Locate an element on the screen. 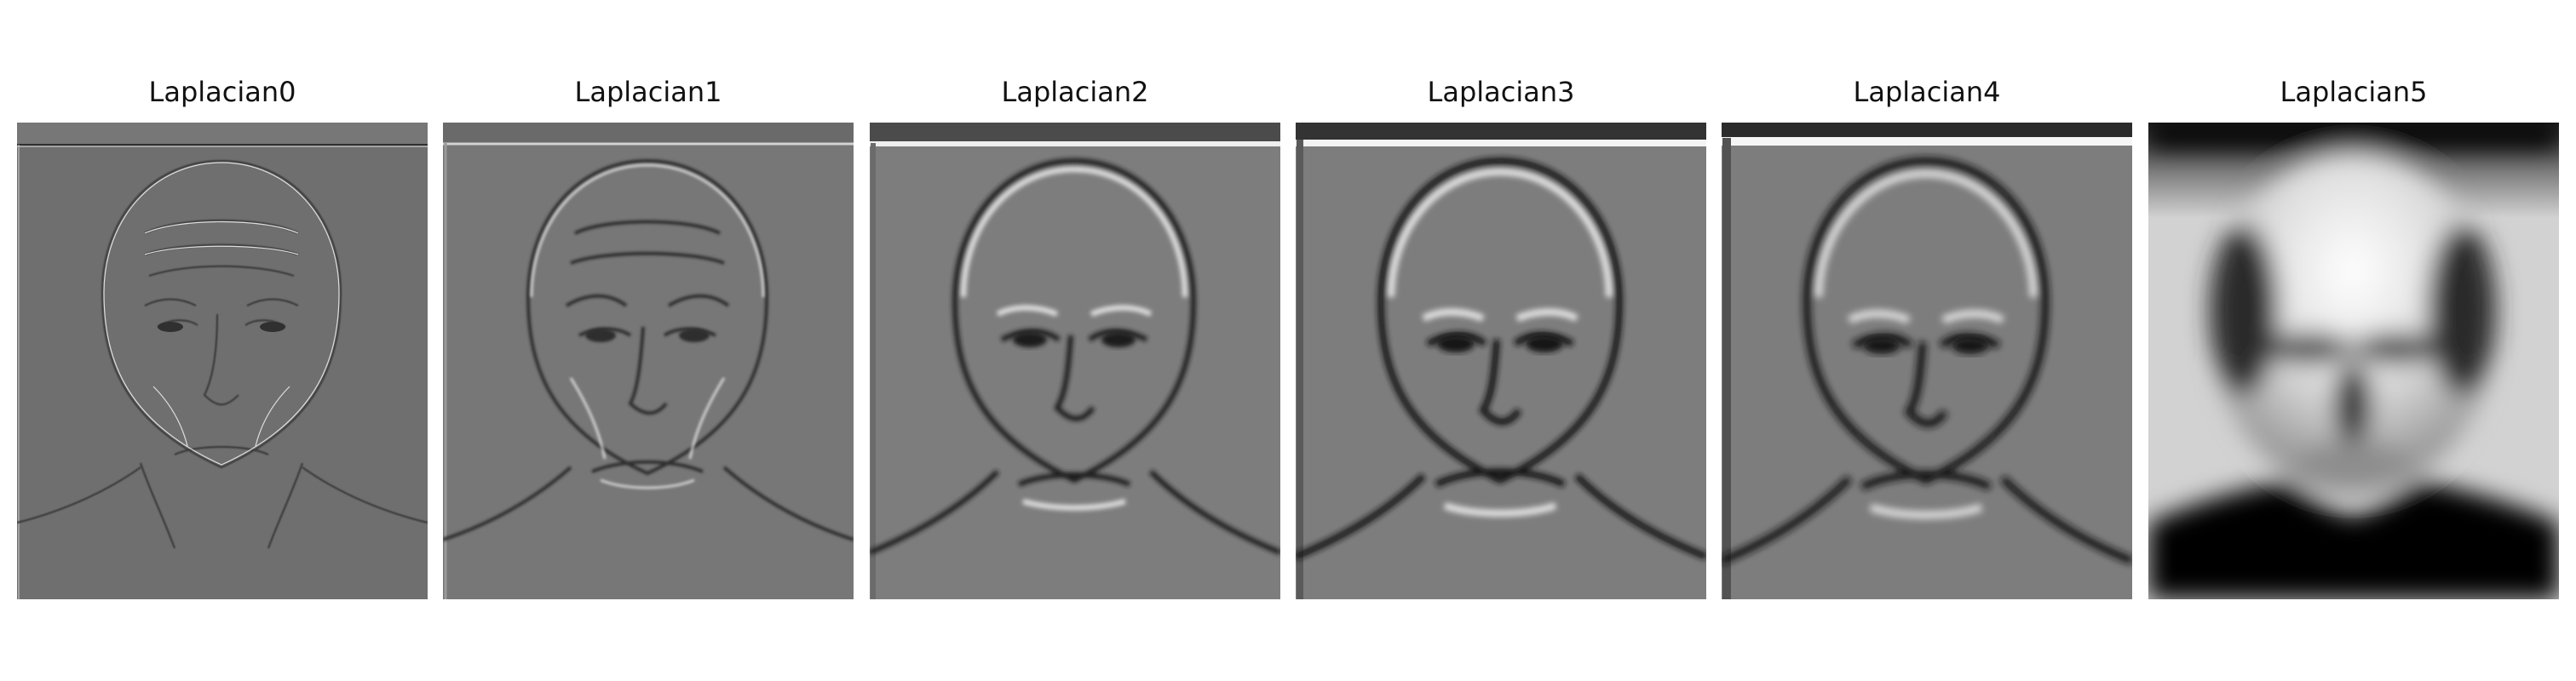  panel-laplacian3: Laplacian3 is located at coordinates (1501, 337).